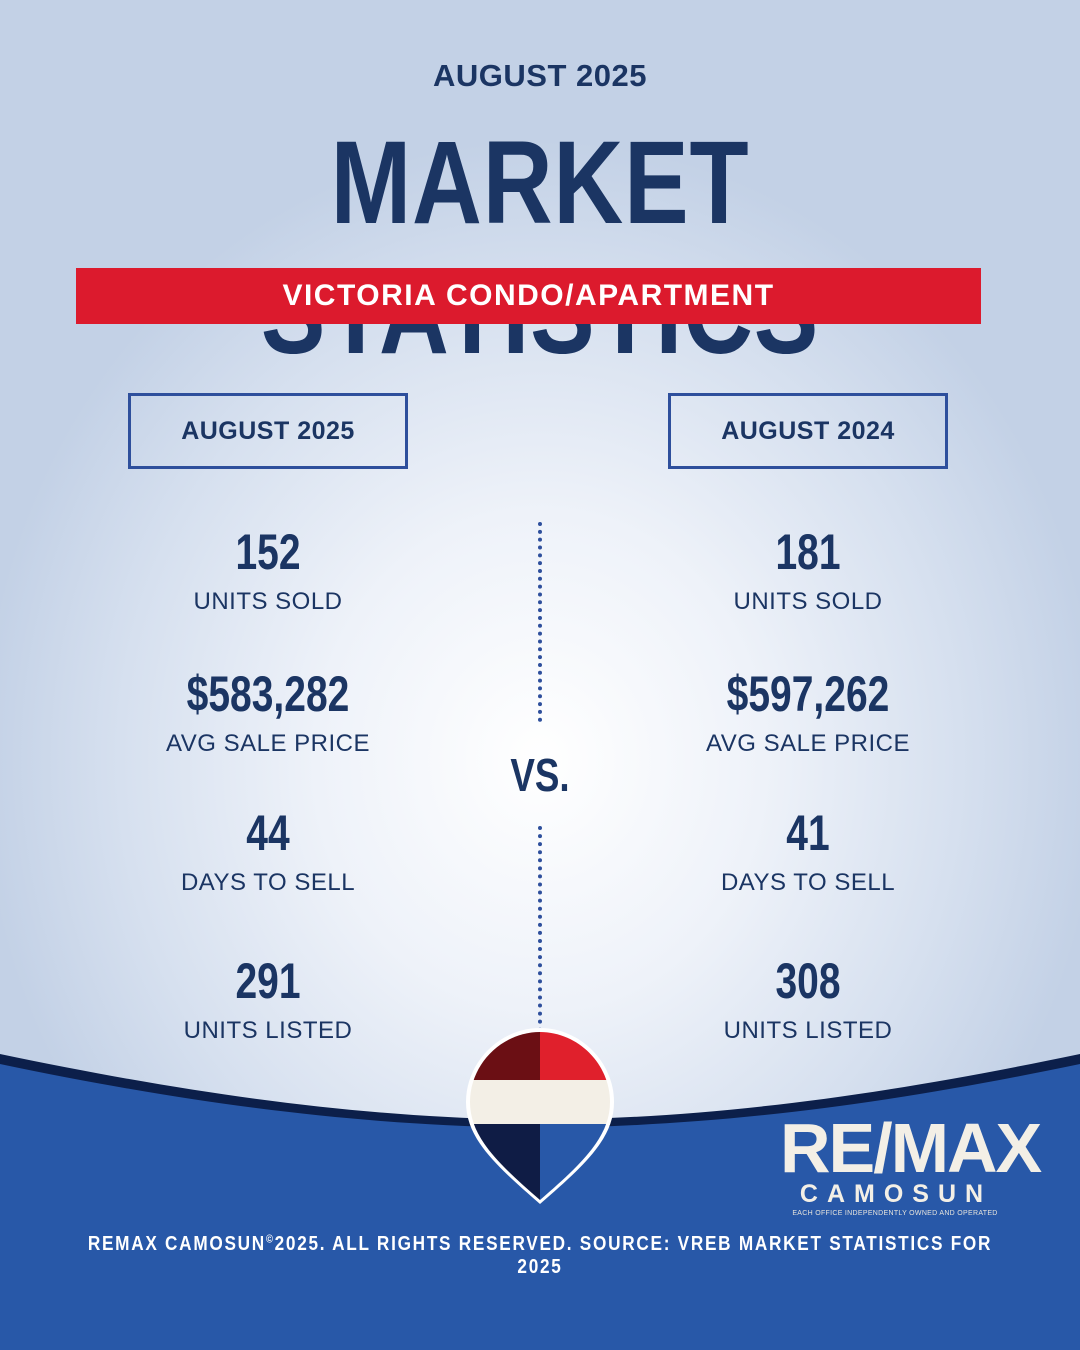 The image size is (1080, 1350). Describe the element at coordinates (540, 775) in the screenshot. I see `vs-label: VS.` at that location.